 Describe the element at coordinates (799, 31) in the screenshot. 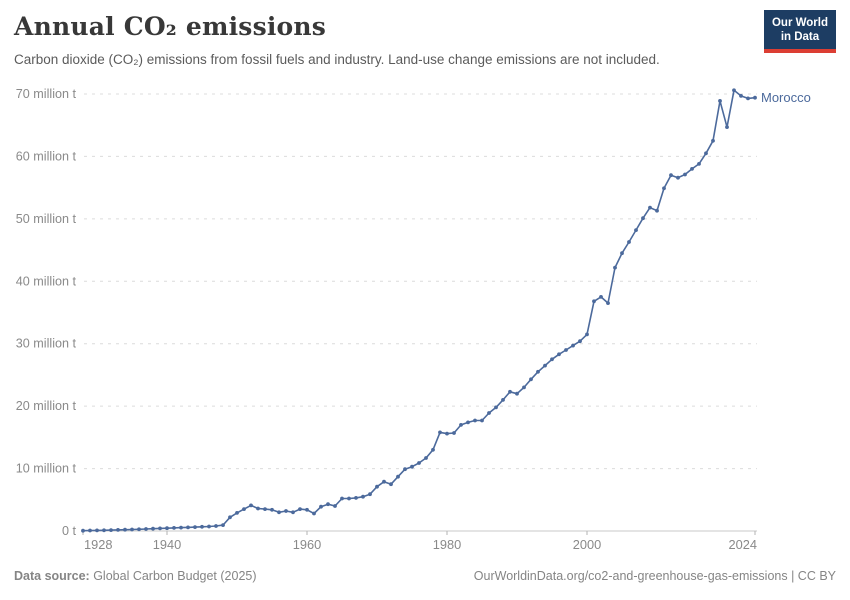

I see `owid-logo: Our World in Data` at that location.